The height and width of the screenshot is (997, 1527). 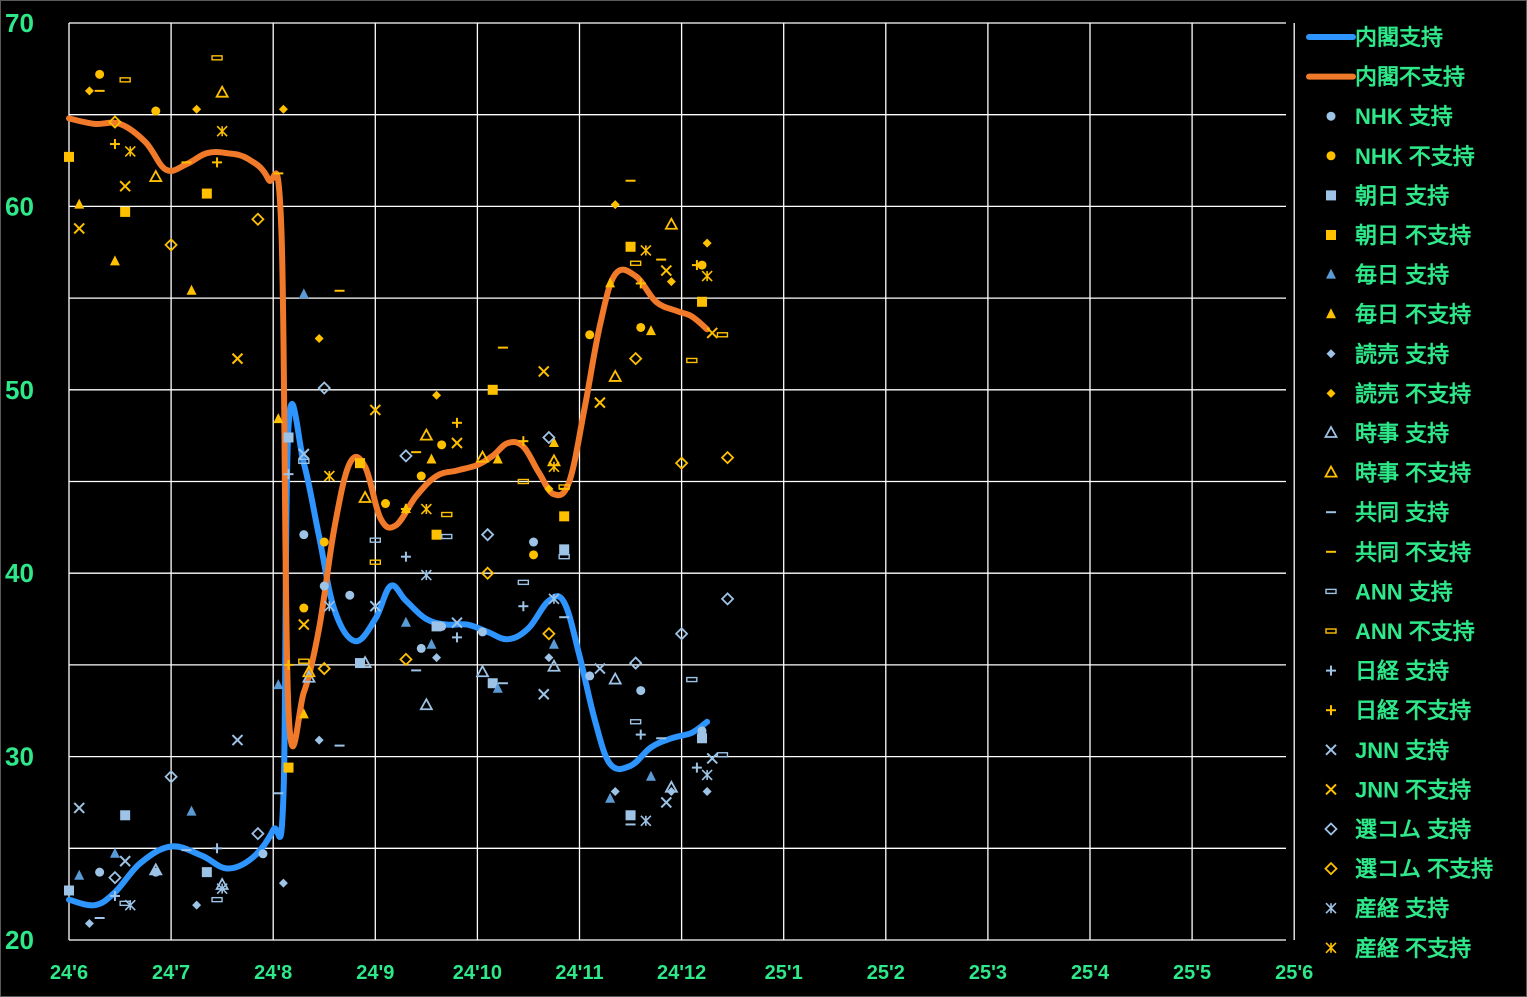 What do you see at coordinates (1415, 156) in the screenshot?
I see `legend-label: NHK 不支持` at bounding box center [1415, 156].